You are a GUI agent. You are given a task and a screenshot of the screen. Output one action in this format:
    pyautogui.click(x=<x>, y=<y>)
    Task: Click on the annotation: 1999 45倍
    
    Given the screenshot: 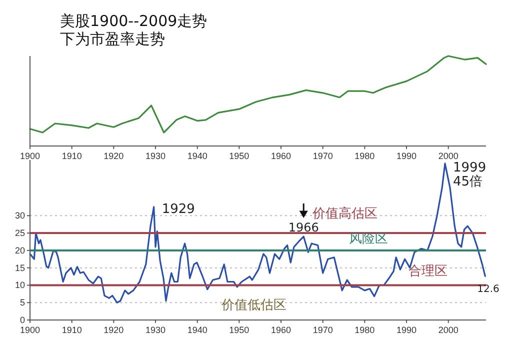 What is the action you would take?
    pyautogui.click(x=469, y=175)
    